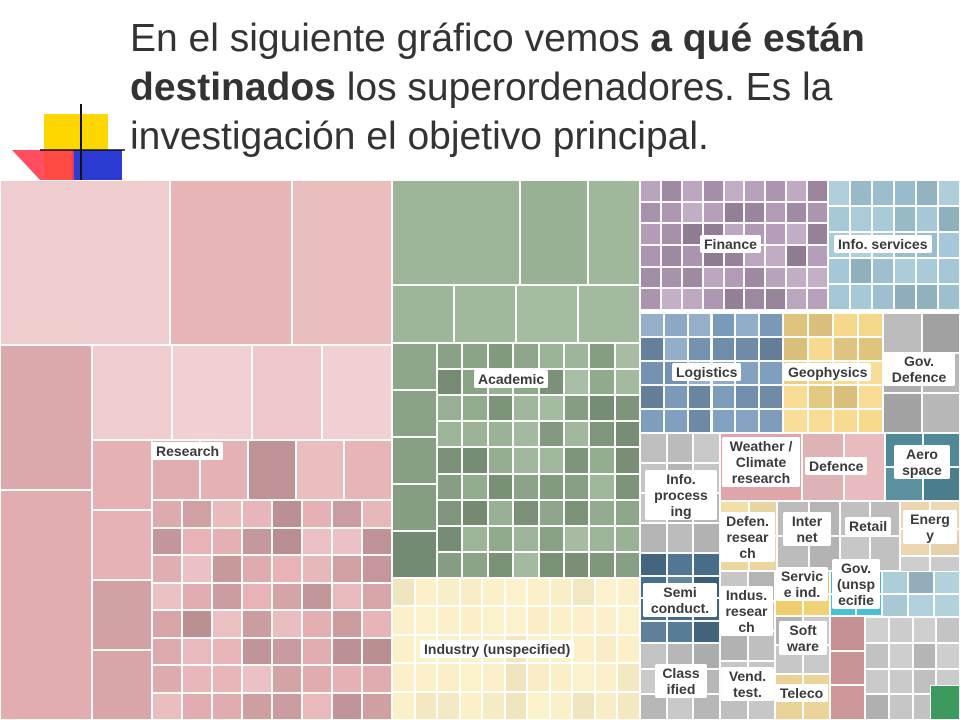 The width and height of the screenshot is (960, 720). Describe the element at coordinates (497, 63) in the screenshot. I see `headline-bold-text: a qué están destinados` at that location.